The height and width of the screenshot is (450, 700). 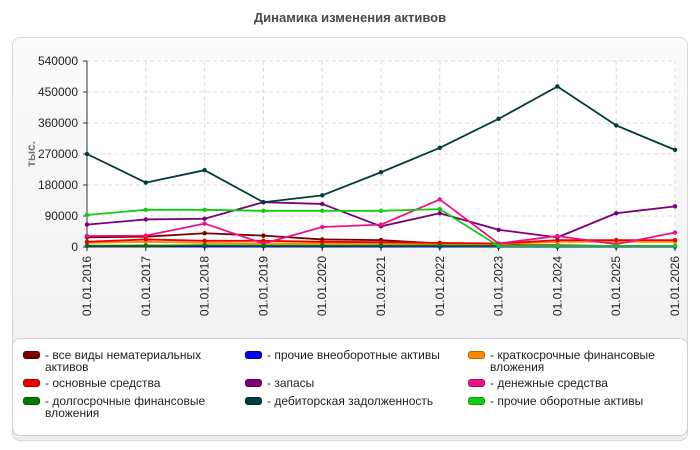 What do you see at coordinates (557, 286) in the screenshot?
I see `x-tick-label: 01.01.2024` at bounding box center [557, 286].